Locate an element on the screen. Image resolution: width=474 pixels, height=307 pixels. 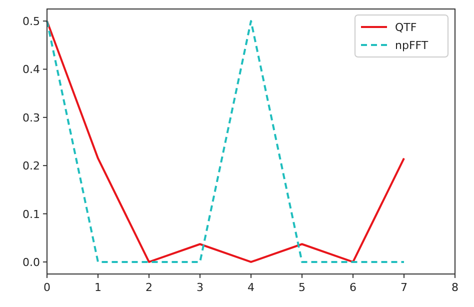
x-tick-label: 2 is located at coordinates (149, 287).